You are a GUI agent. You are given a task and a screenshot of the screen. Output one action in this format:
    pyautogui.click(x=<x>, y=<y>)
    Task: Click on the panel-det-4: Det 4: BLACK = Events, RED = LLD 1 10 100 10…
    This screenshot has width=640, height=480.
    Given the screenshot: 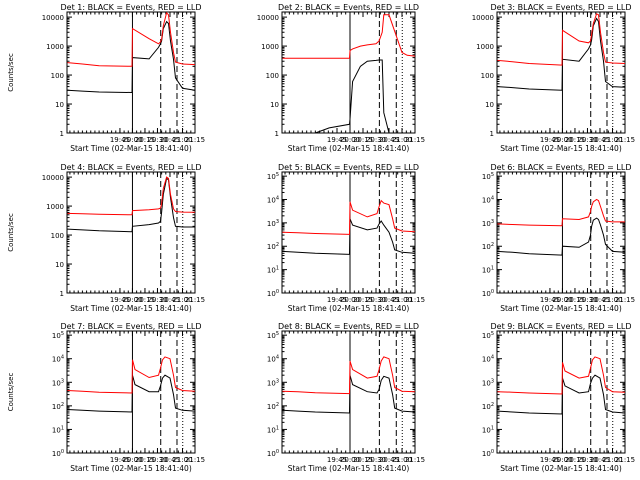 What is the action you would take?
    pyautogui.click(x=106, y=238)
    